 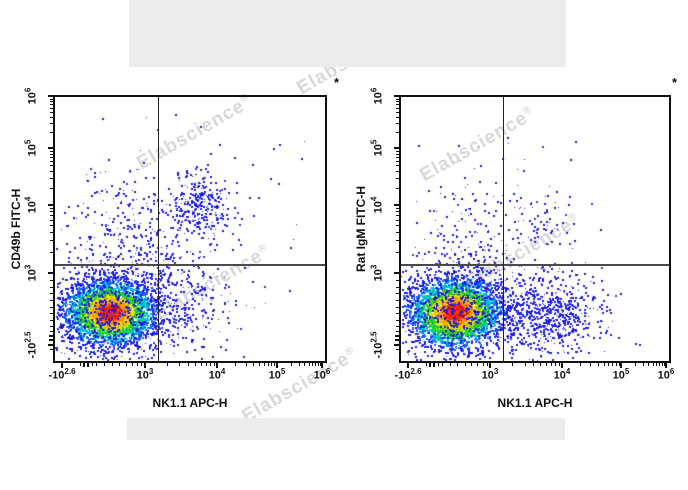 I want to click on y-tick-label: 10⁶, so click(x=31, y=96).